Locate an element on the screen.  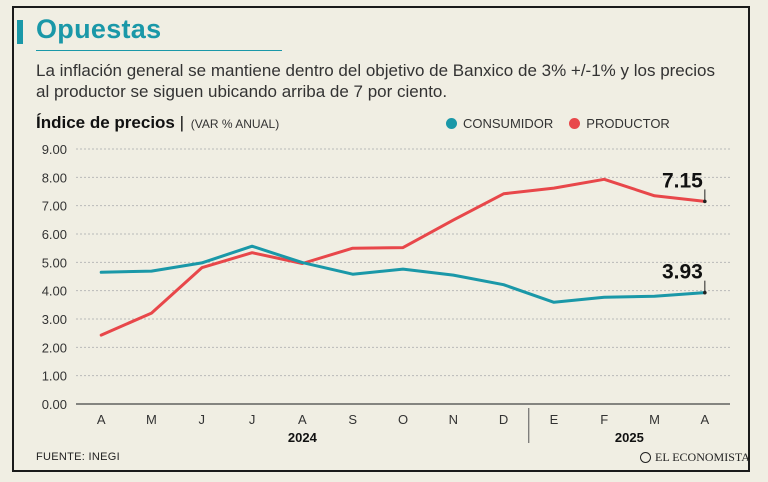
end-value-label: 3.93 is located at coordinates (682, 272).